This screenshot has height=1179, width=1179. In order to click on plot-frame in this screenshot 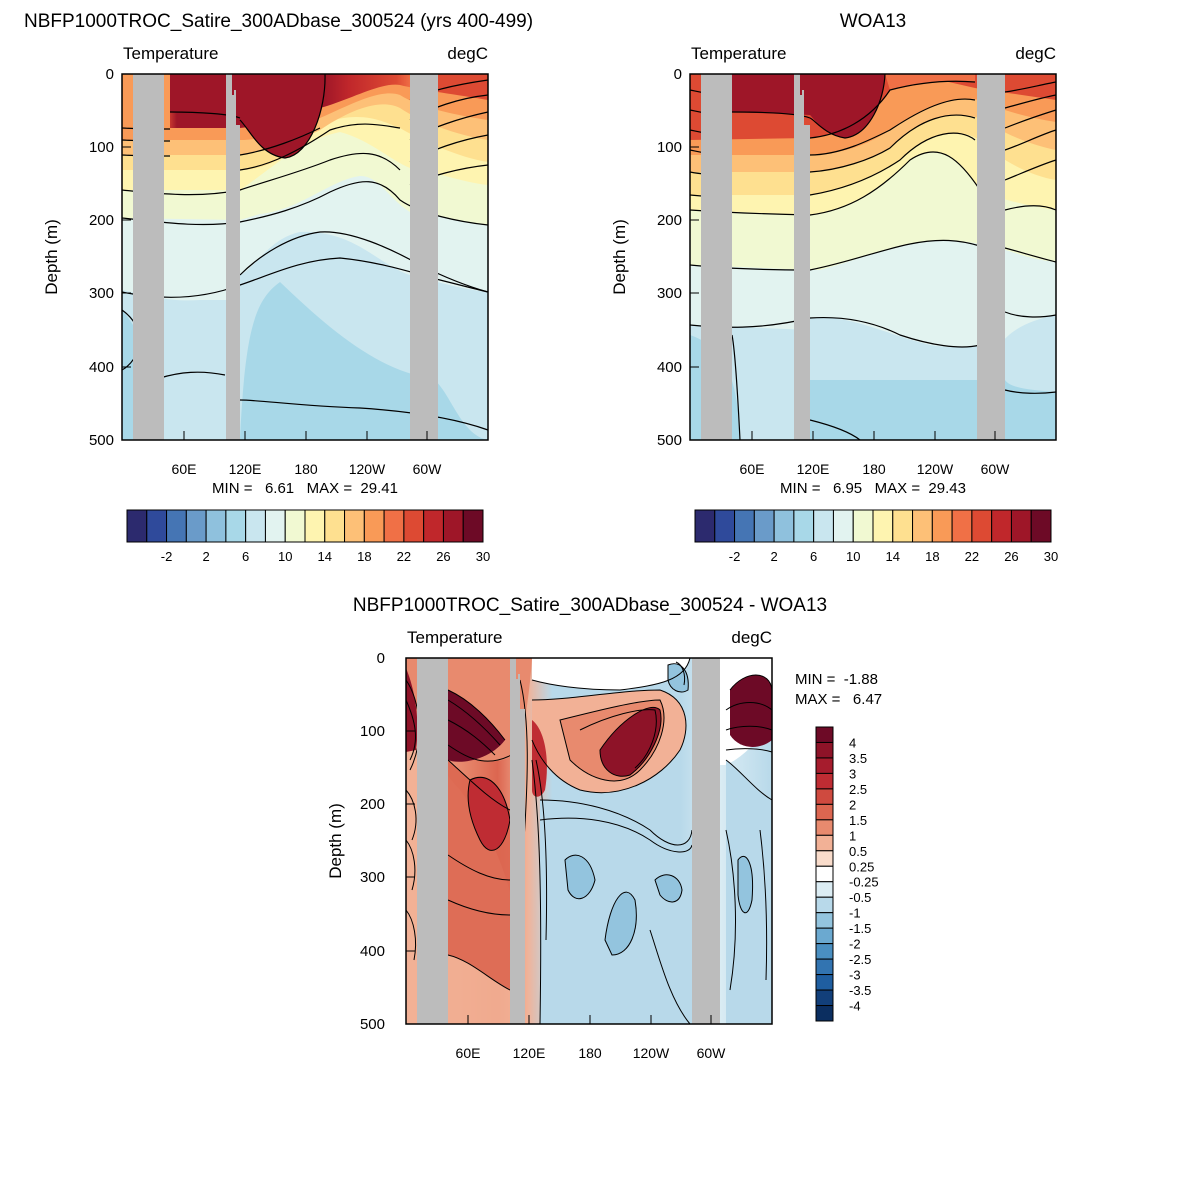, I will do `click(589, 841)`.